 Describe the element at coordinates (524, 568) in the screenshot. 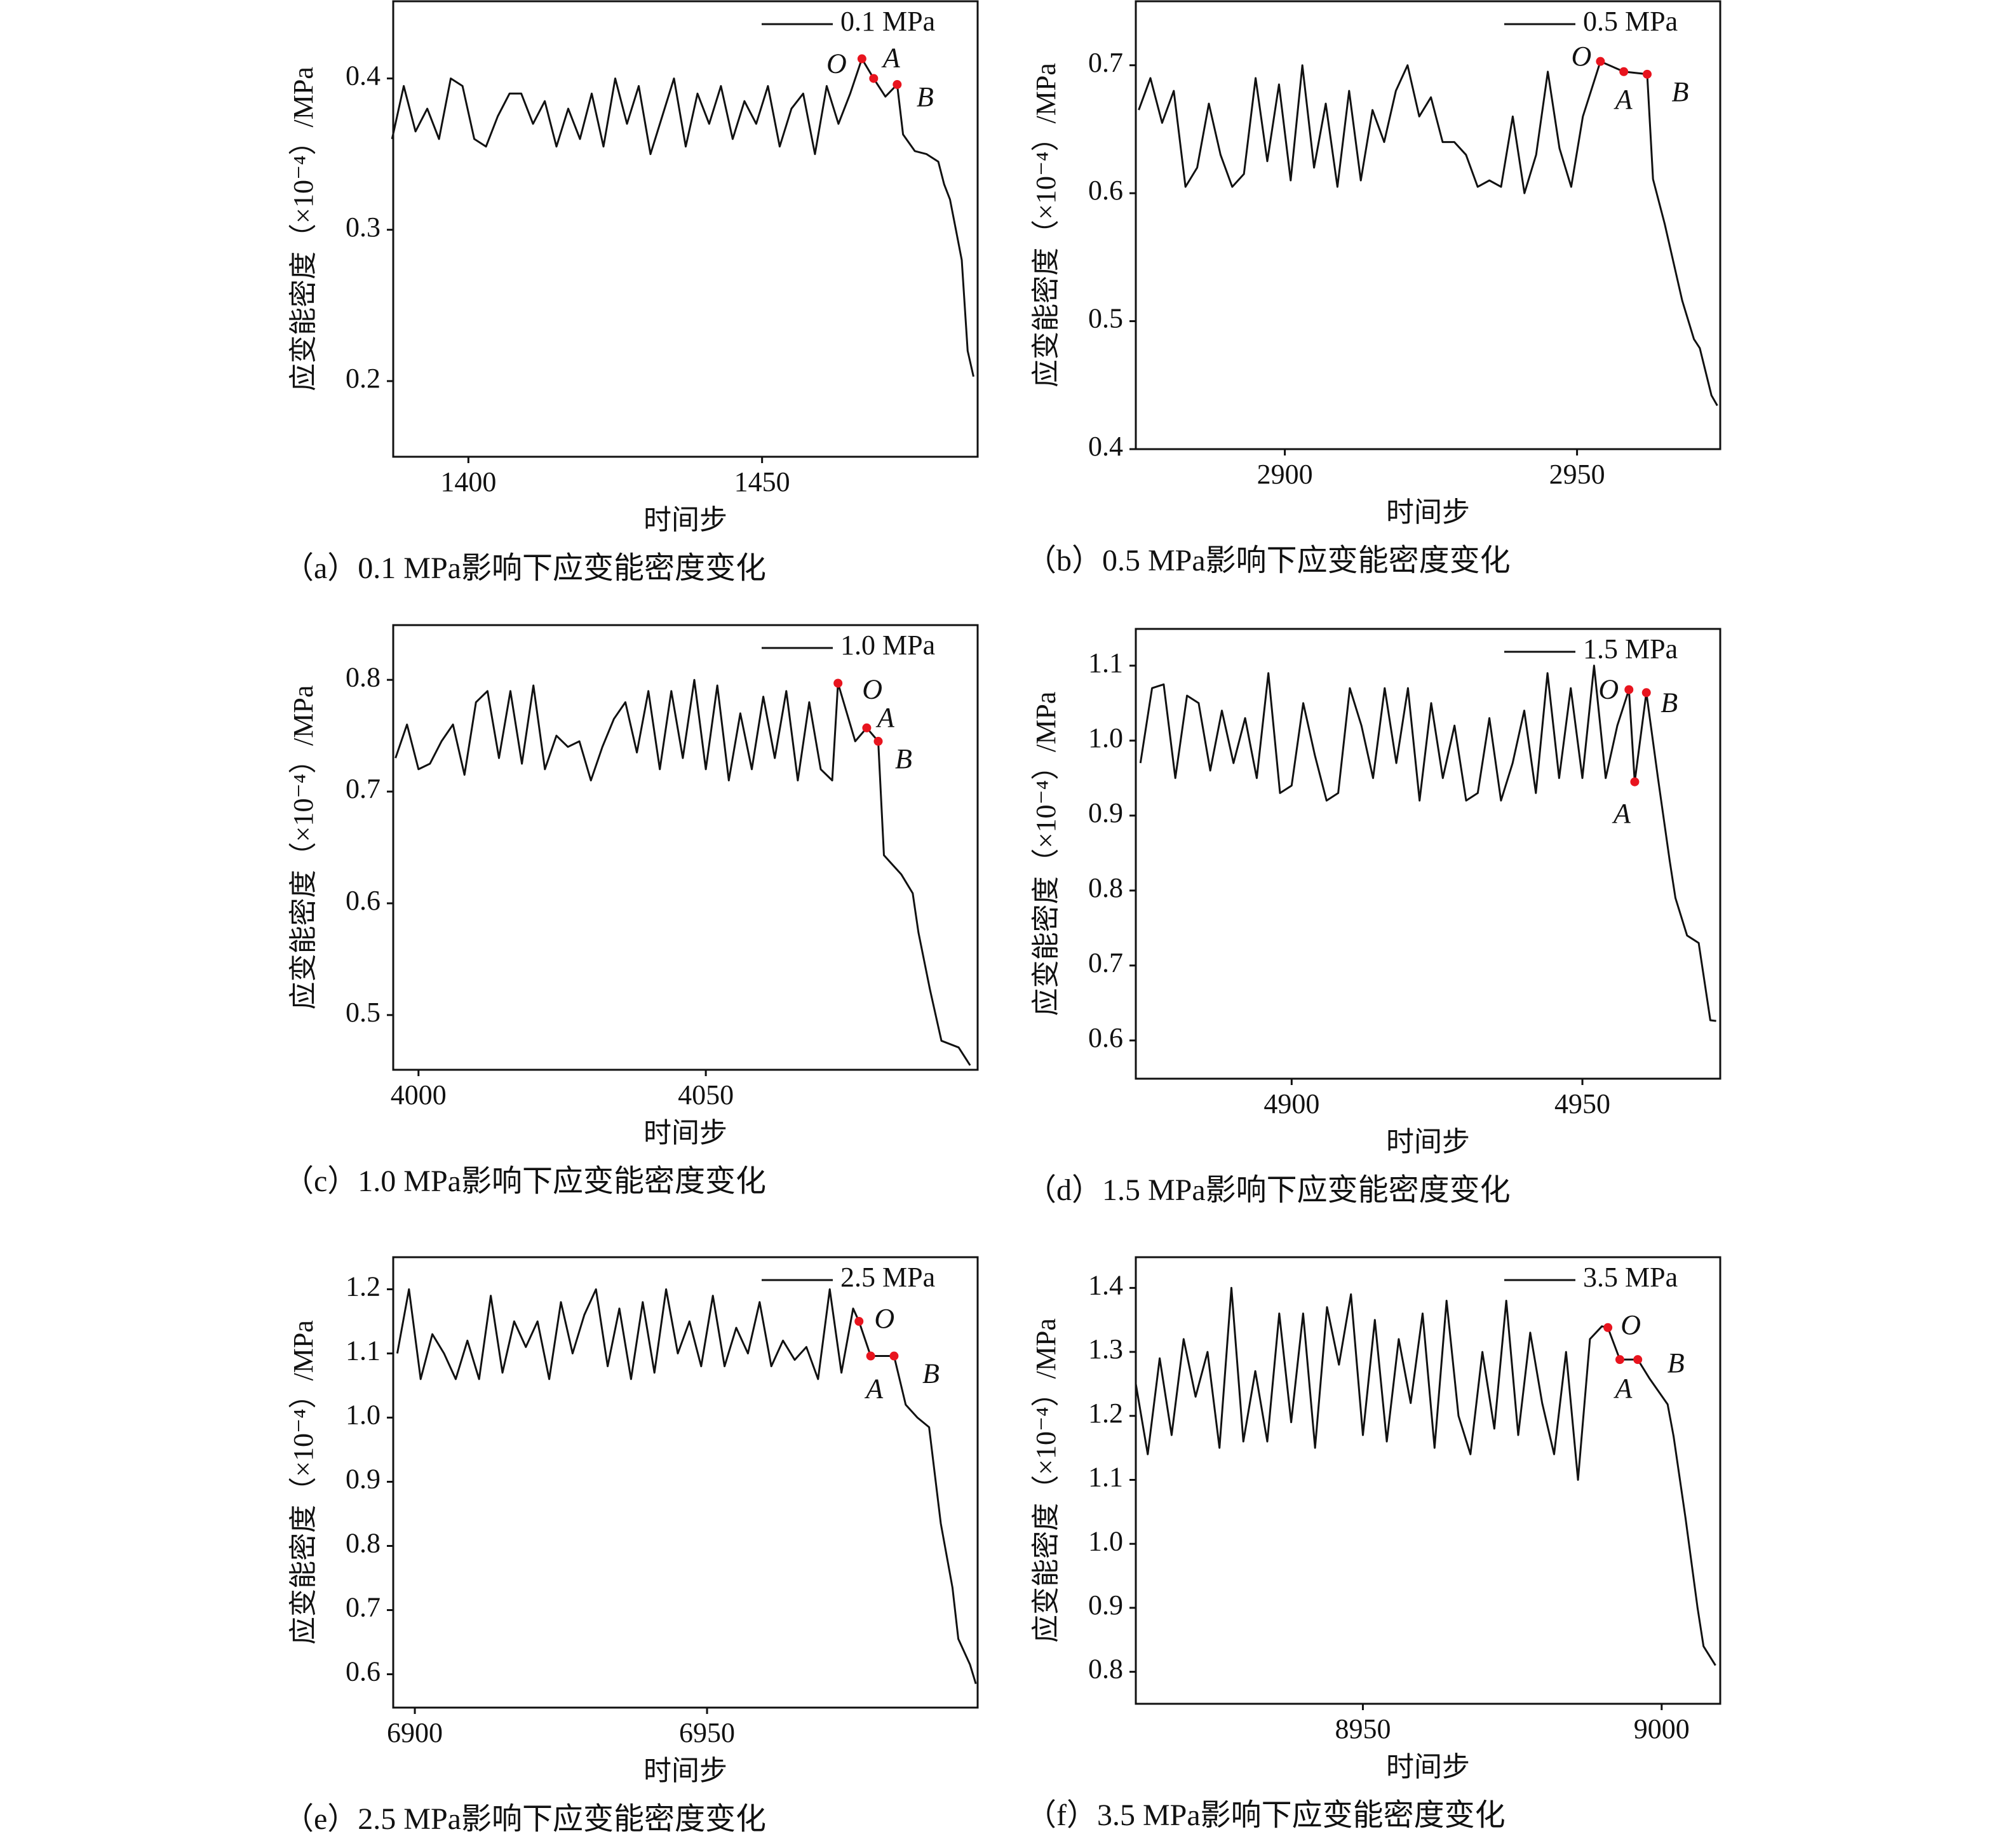

I see `caption: （a）0.1 MPa影响下应变能密度变化` at that location.